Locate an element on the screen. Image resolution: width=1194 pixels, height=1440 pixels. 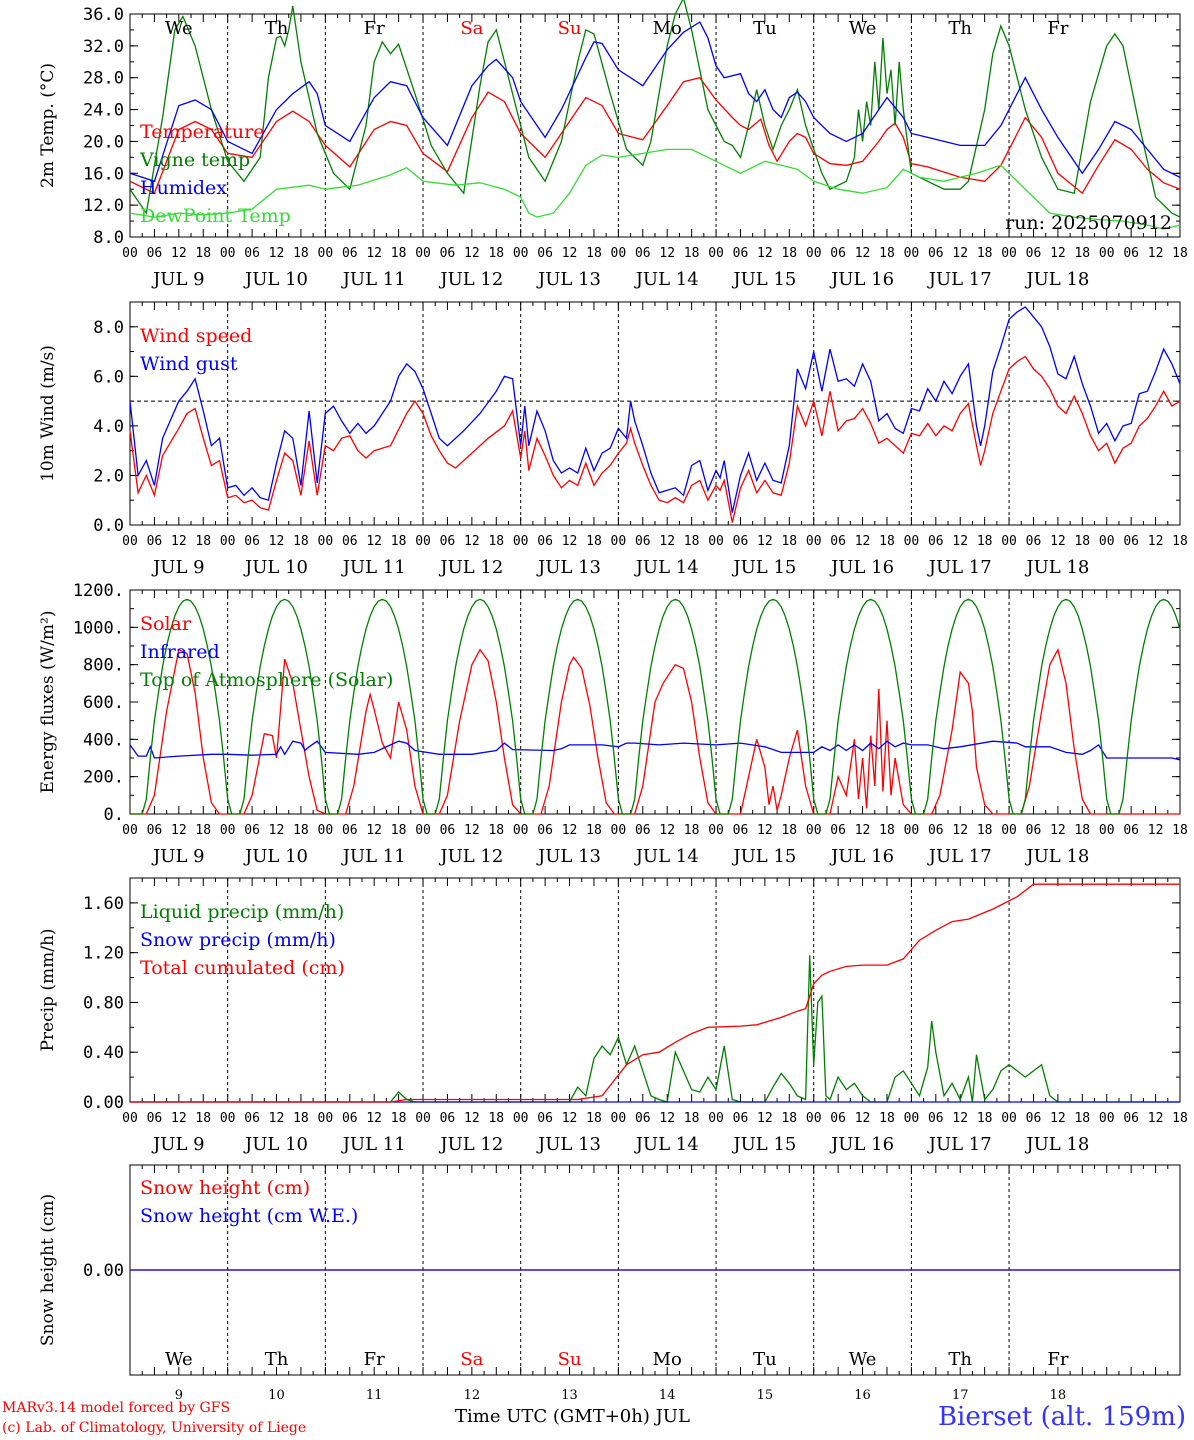
day-number-label: 9 is located at coordinates (179, 1395).